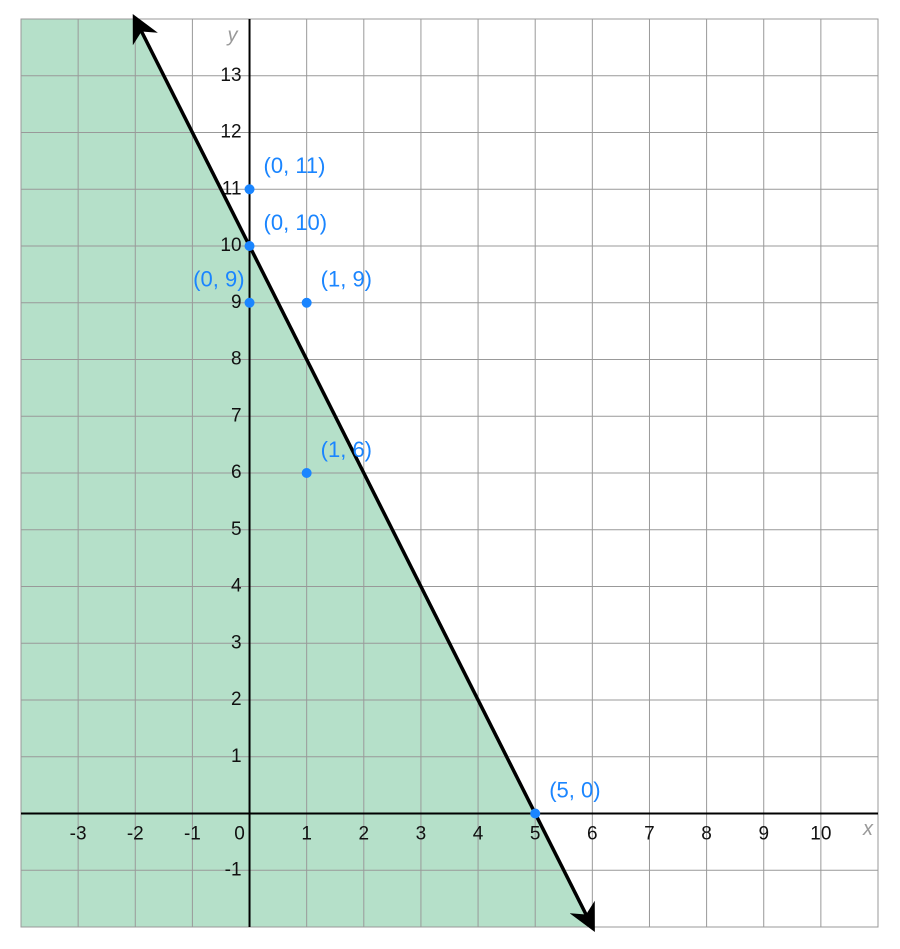 This screenshot has height=949, width=900. I want to click on y-tick-label: 12, so click(230, 132).